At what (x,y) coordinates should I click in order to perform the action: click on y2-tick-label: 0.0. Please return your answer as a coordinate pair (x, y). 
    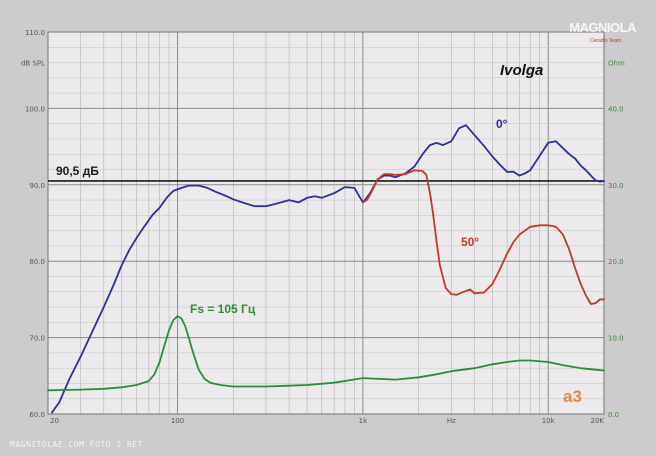
    Looking at the image, I should click on (613, 415).